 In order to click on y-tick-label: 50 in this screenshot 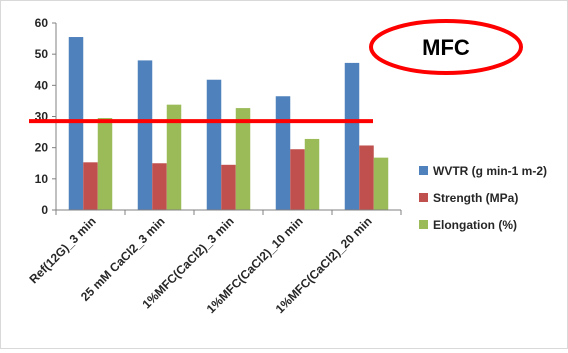, I will do `click(42, 54)`.